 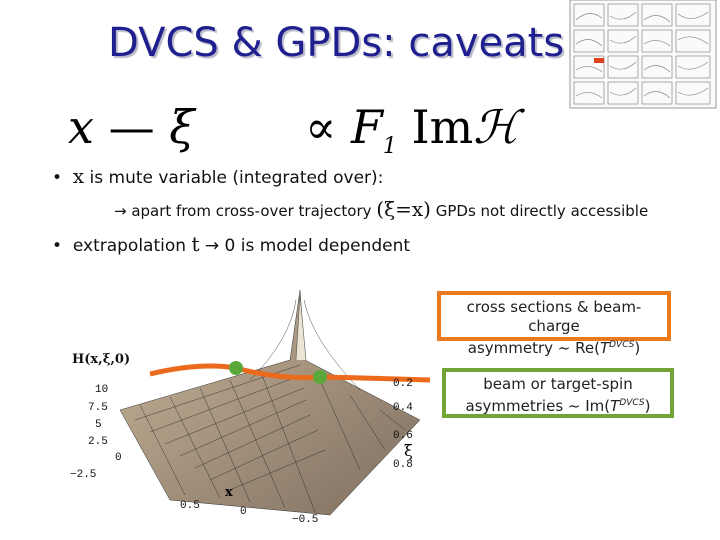 What do you see at coordinates (118, 458) in the screenshot?
I see `z-tick-label: 0` at bounding box center [118, 458].